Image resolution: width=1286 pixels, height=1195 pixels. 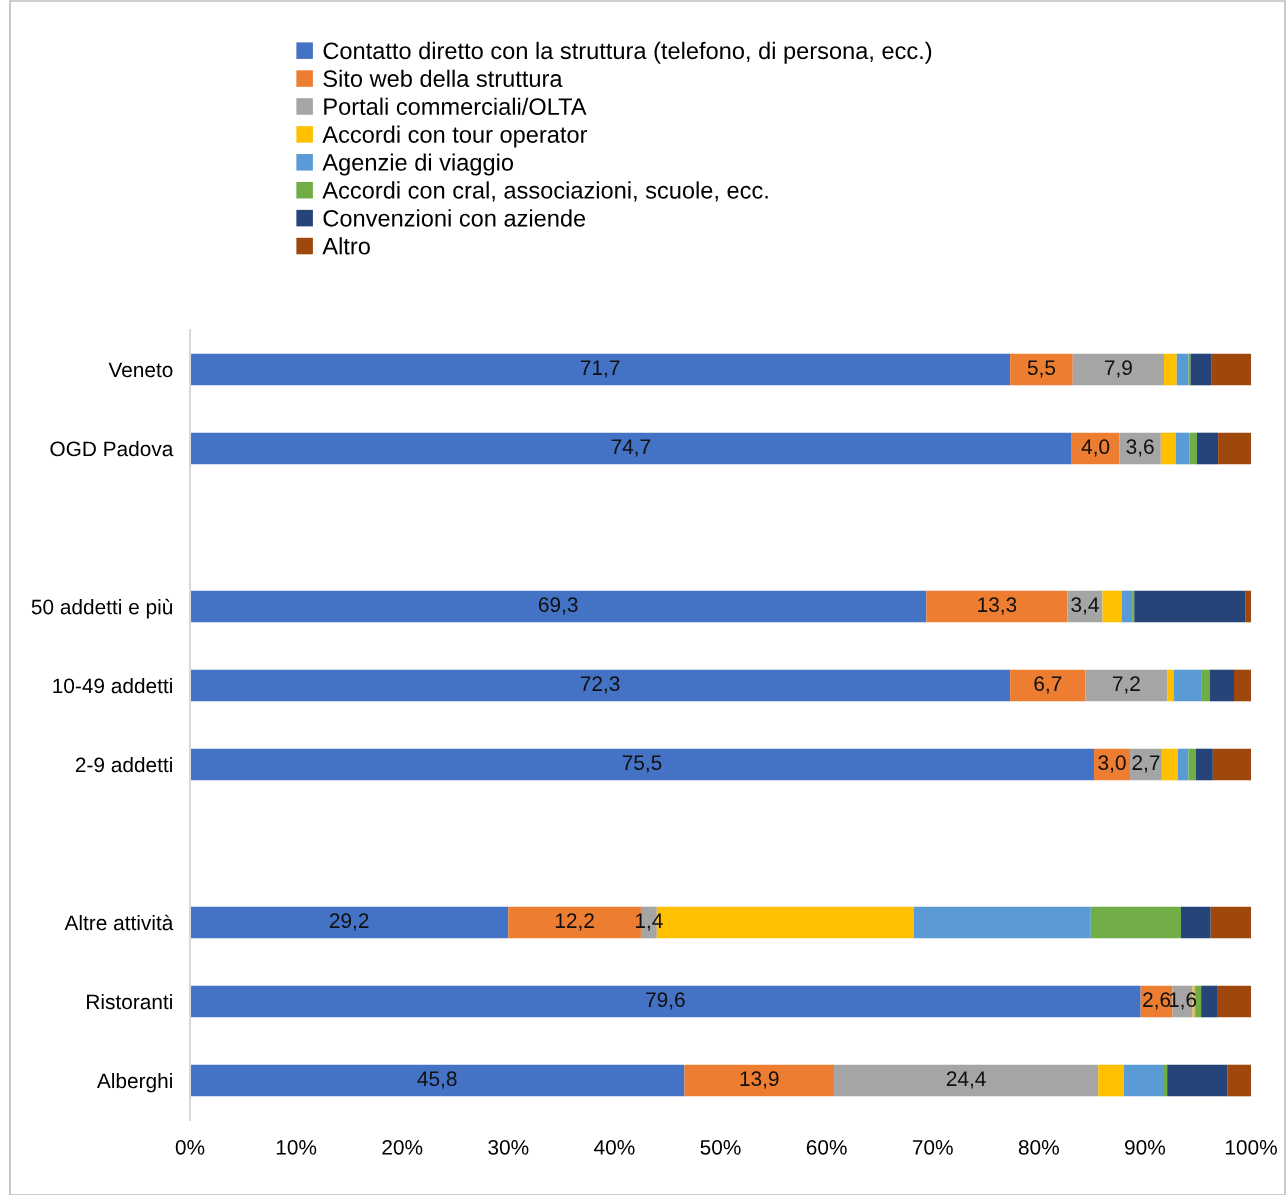 I want to click on legend-label: Accordi con cral, associazioni, scuole, ecc., so click(x=545, y=191).